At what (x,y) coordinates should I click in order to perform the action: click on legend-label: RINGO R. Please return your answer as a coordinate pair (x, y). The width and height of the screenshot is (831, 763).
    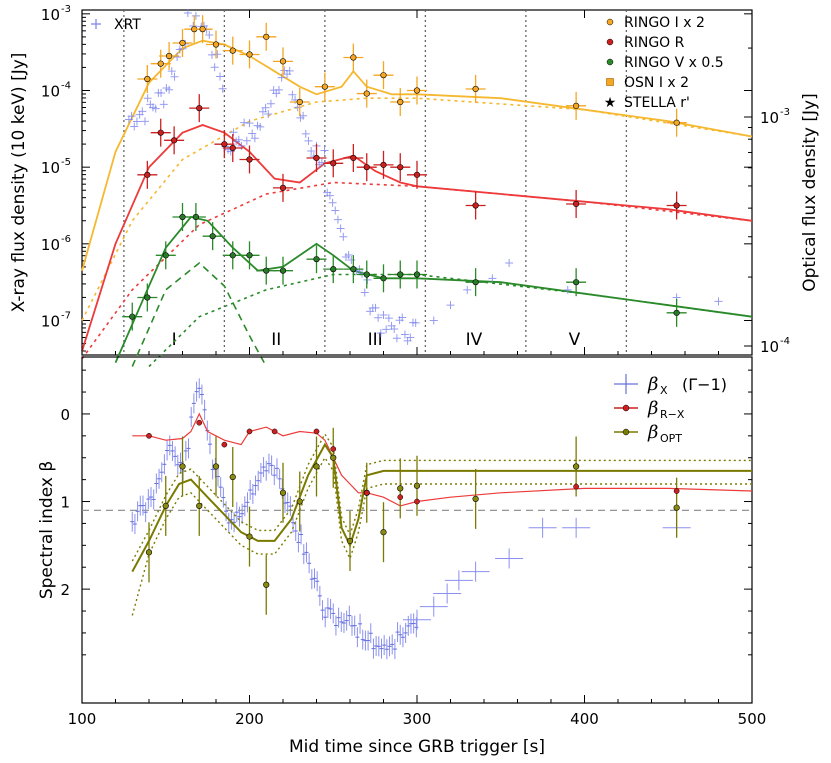
    Looking at the image, I should click on (654, 43).